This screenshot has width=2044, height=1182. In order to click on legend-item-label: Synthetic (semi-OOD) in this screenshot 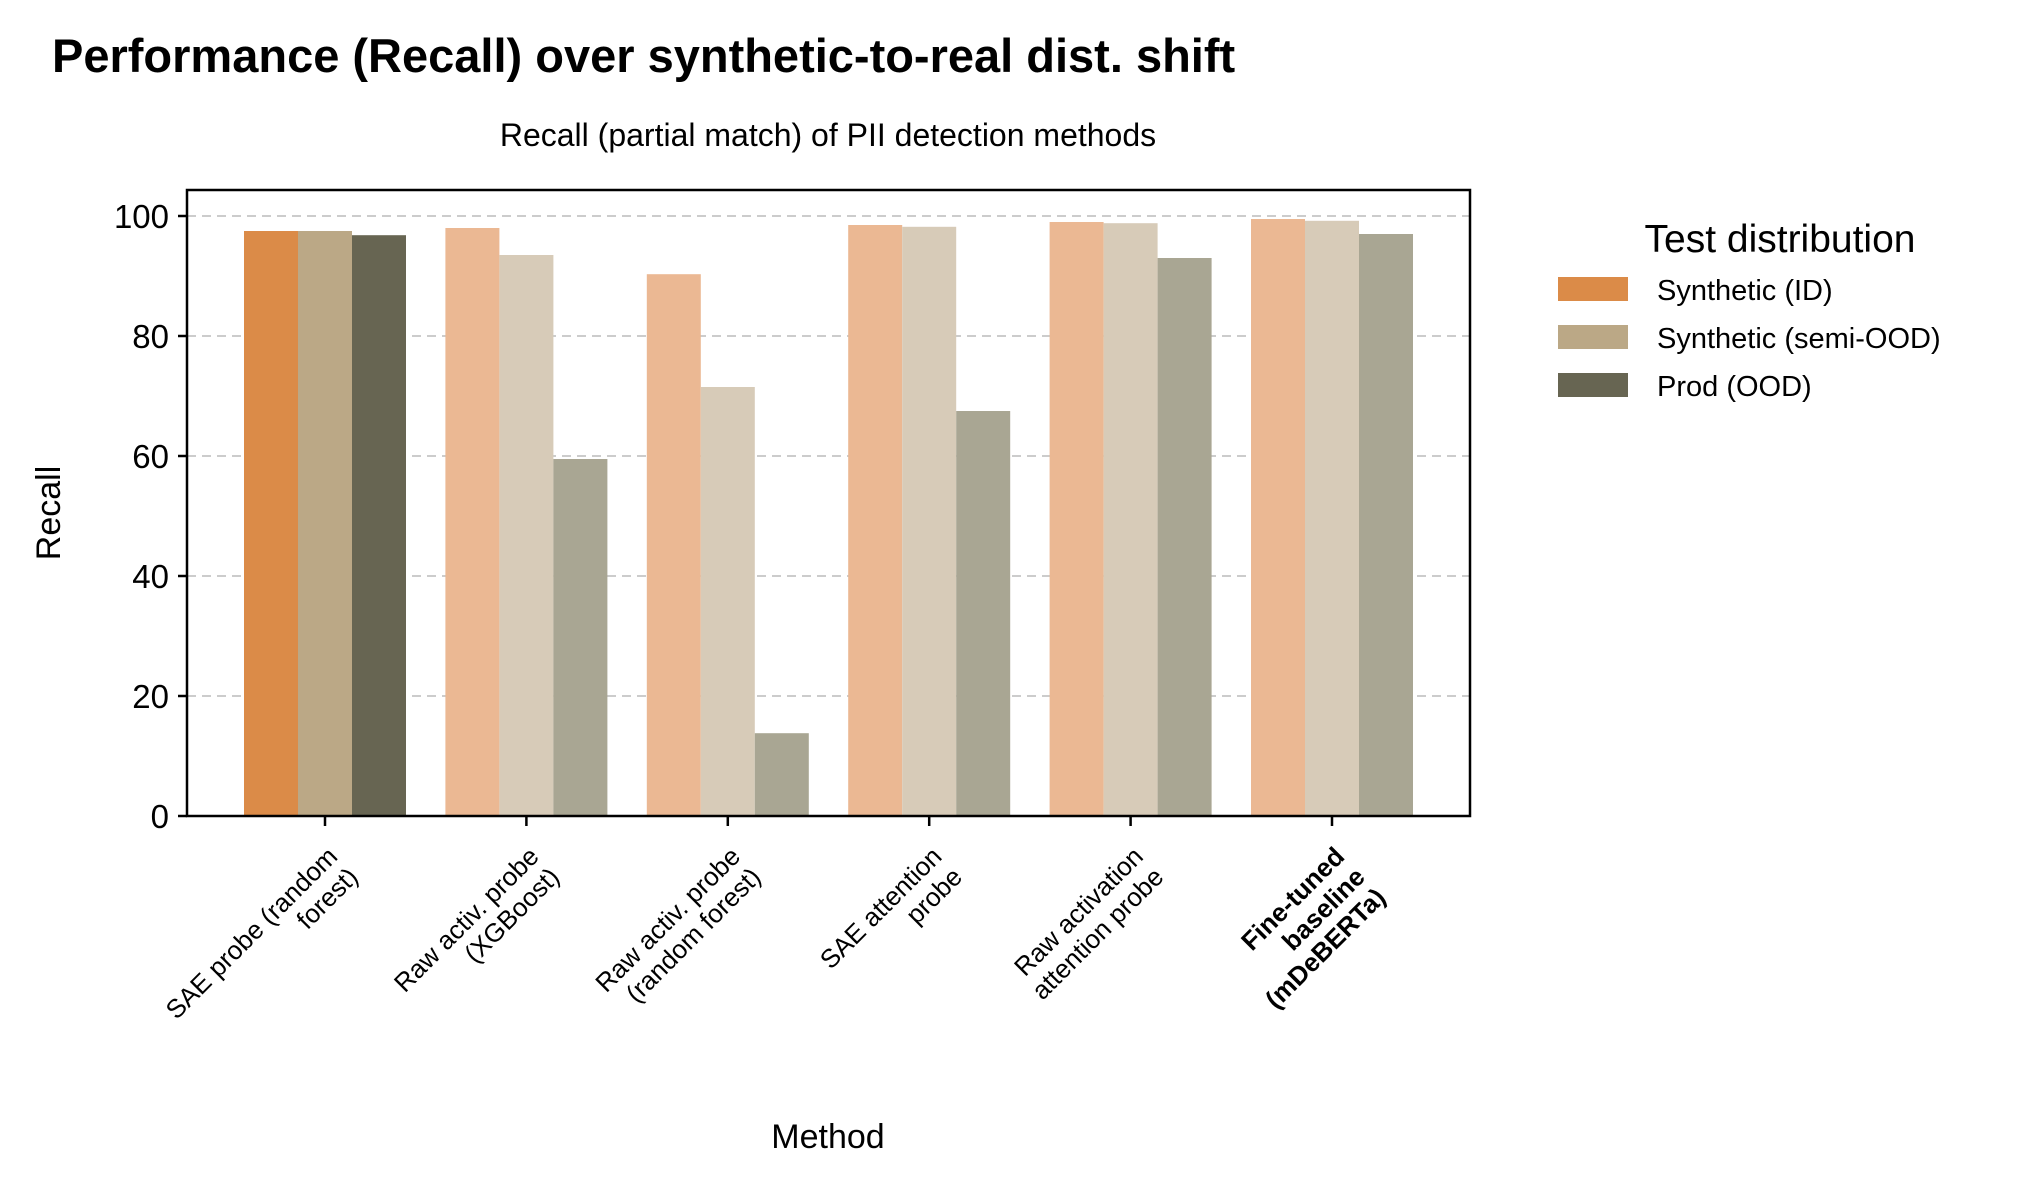, I will do `click(1799, 339)`.